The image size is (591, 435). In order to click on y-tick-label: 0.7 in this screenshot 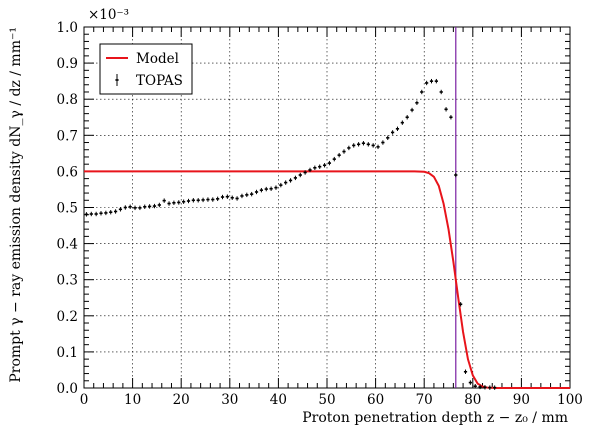, I will do `click(67, 136)`.